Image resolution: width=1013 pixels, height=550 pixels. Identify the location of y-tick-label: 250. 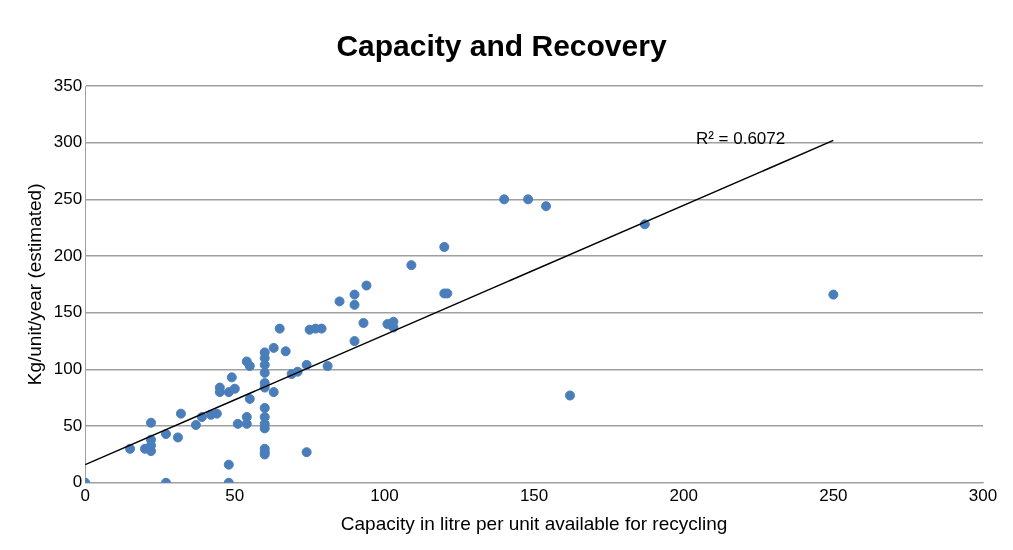
(68, 199).